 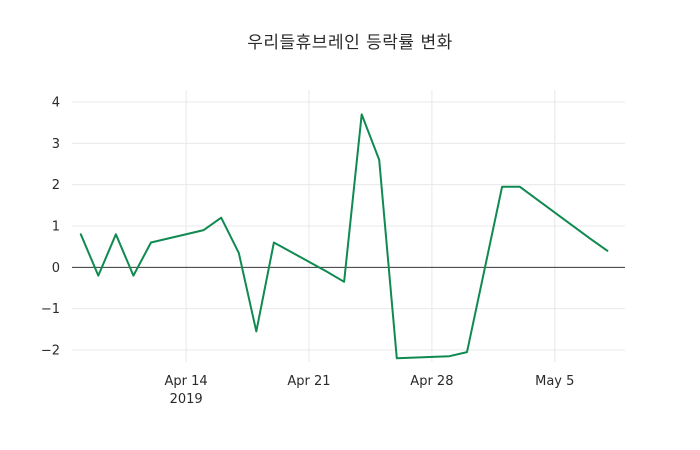 I want to click on y-tick-label: 4, so click(x=56, y=102).